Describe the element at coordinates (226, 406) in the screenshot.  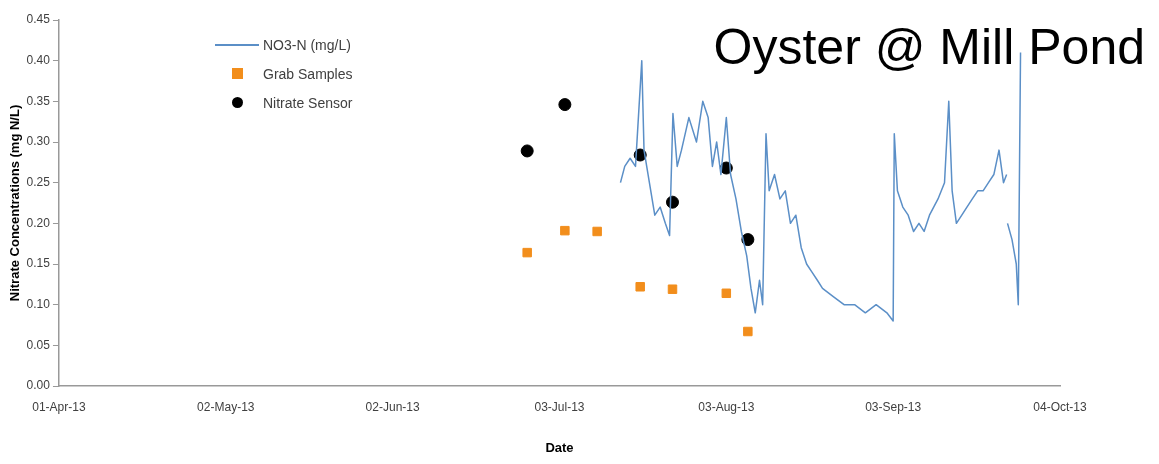
I see `x-tick-label: 02-May-13` at that location.